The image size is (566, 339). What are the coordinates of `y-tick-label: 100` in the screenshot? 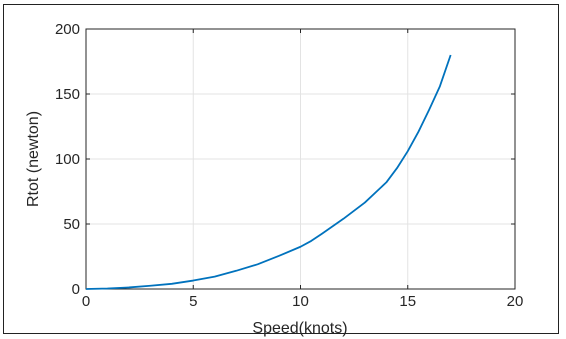 It's located at (67, 159).